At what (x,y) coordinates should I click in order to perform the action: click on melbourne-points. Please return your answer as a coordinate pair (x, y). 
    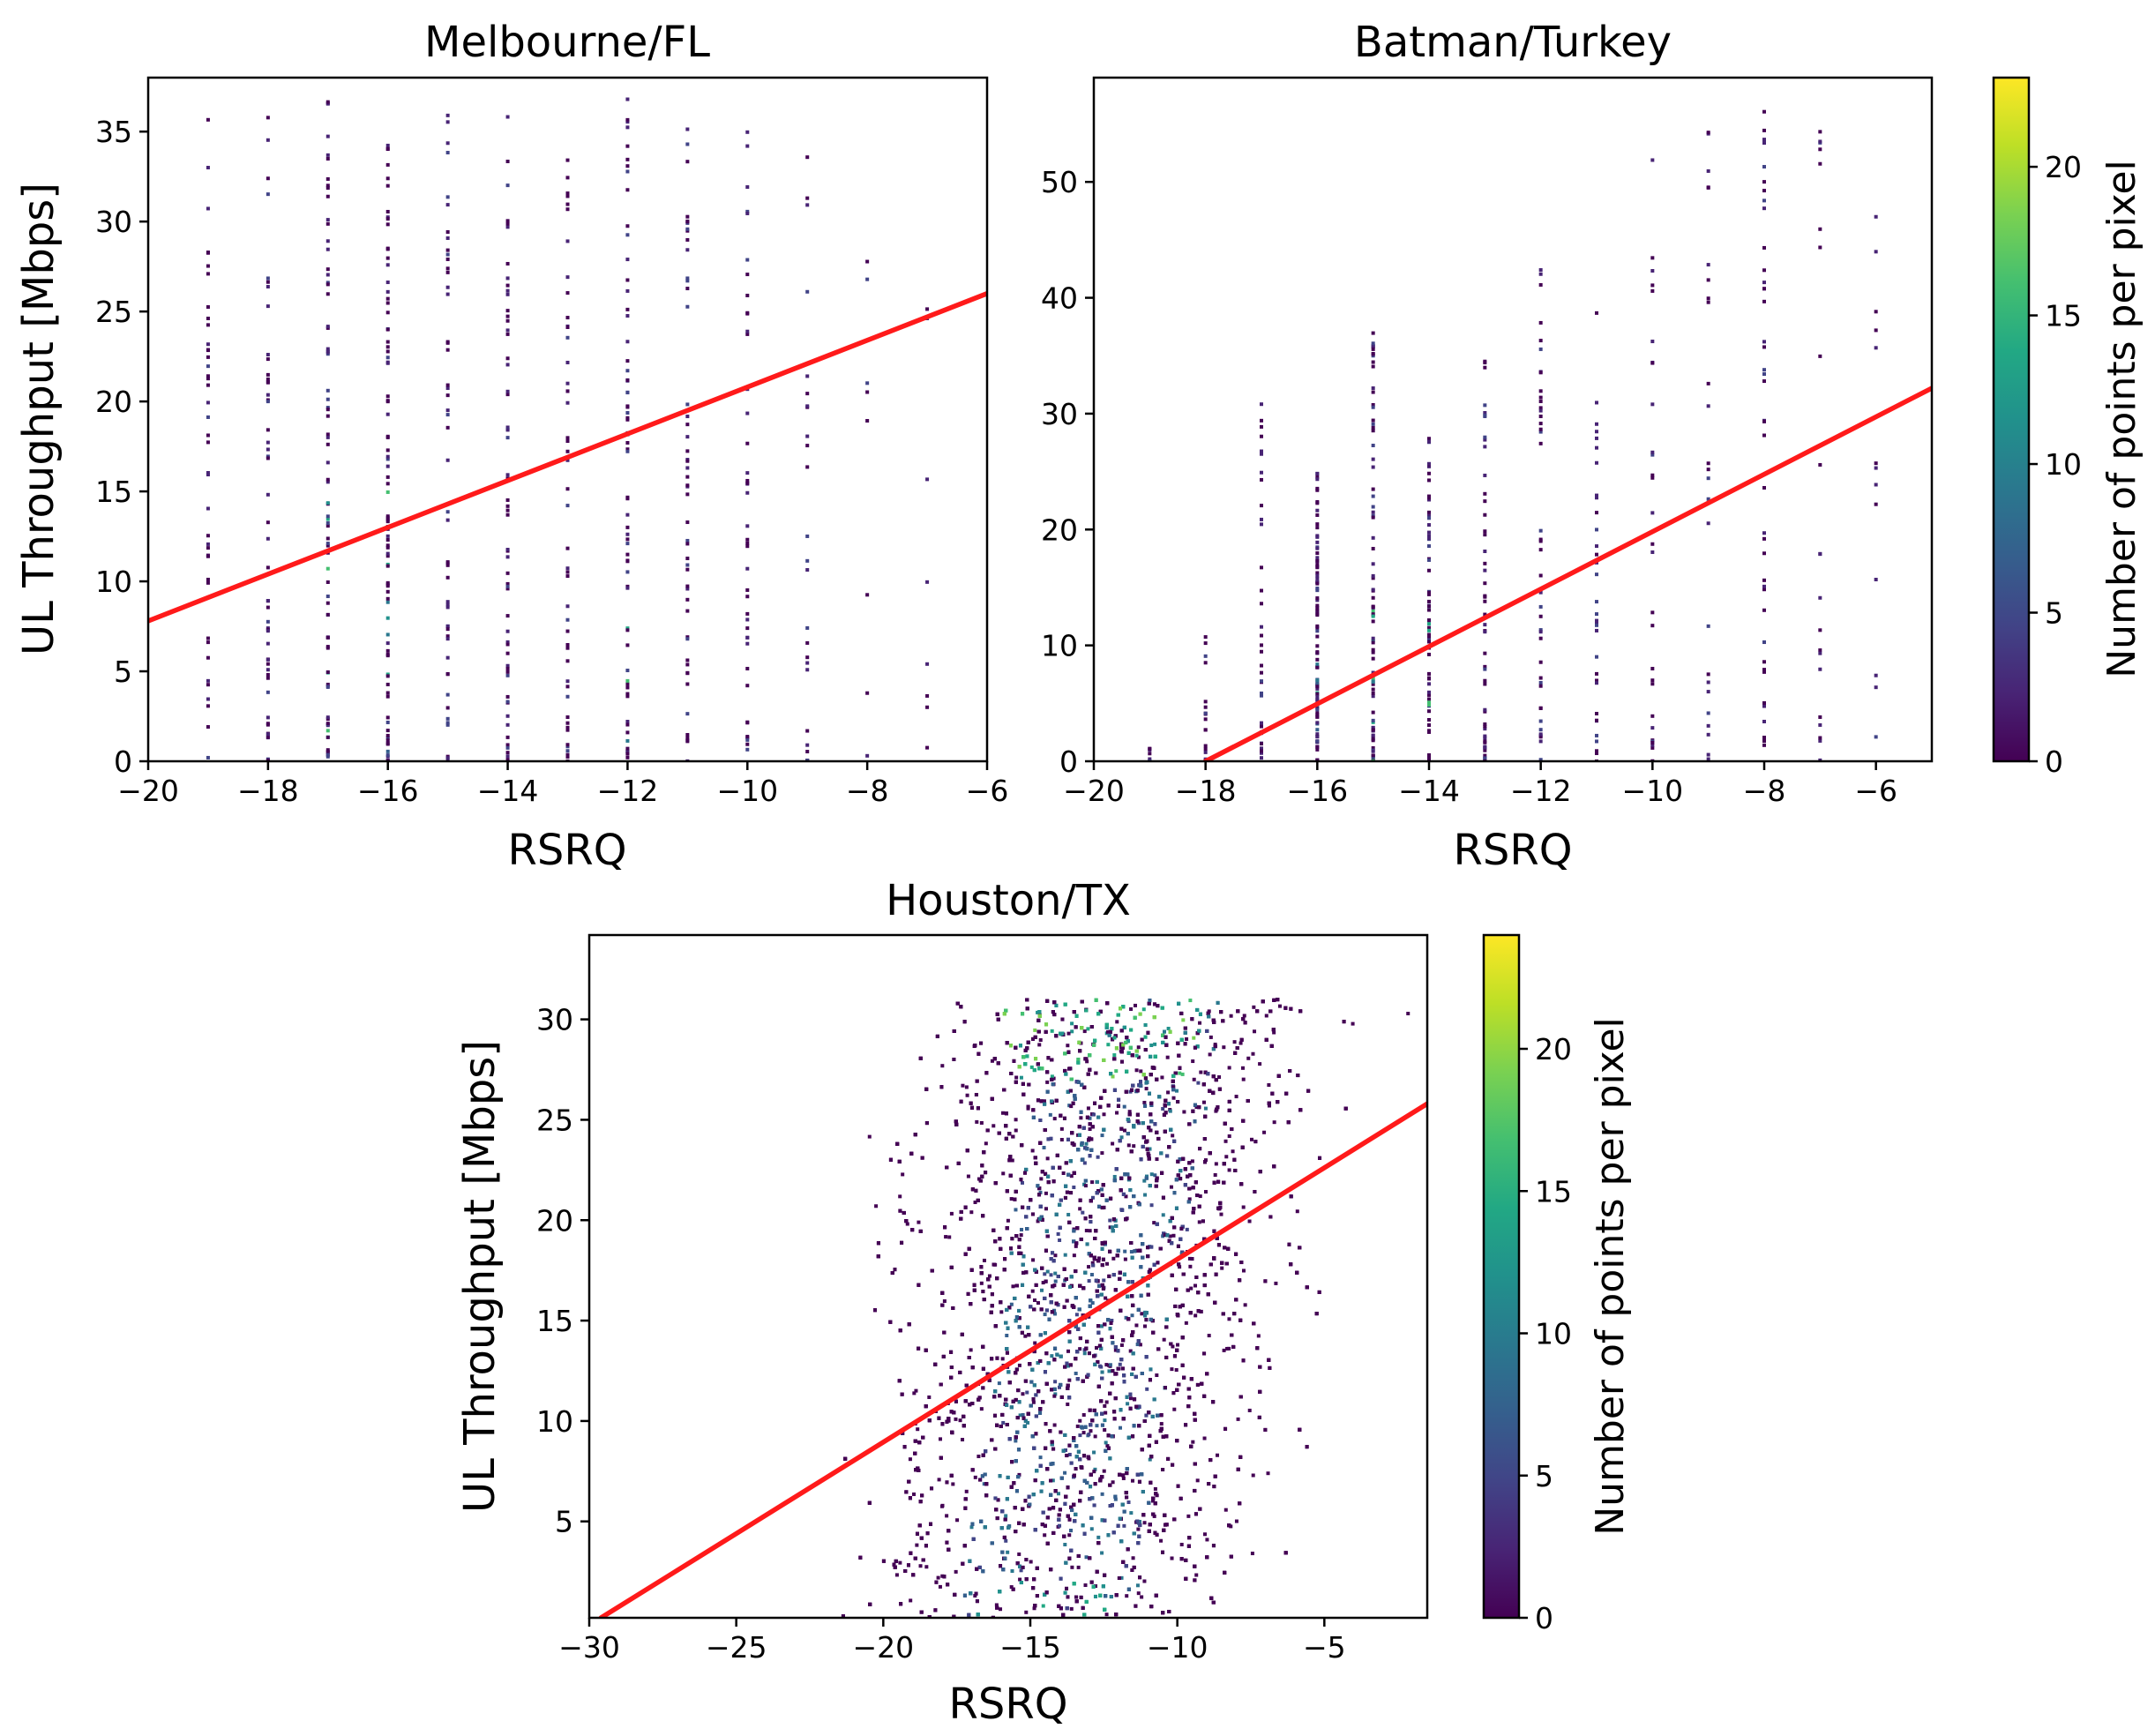
    Looking at the image, I should click on (568, 429).